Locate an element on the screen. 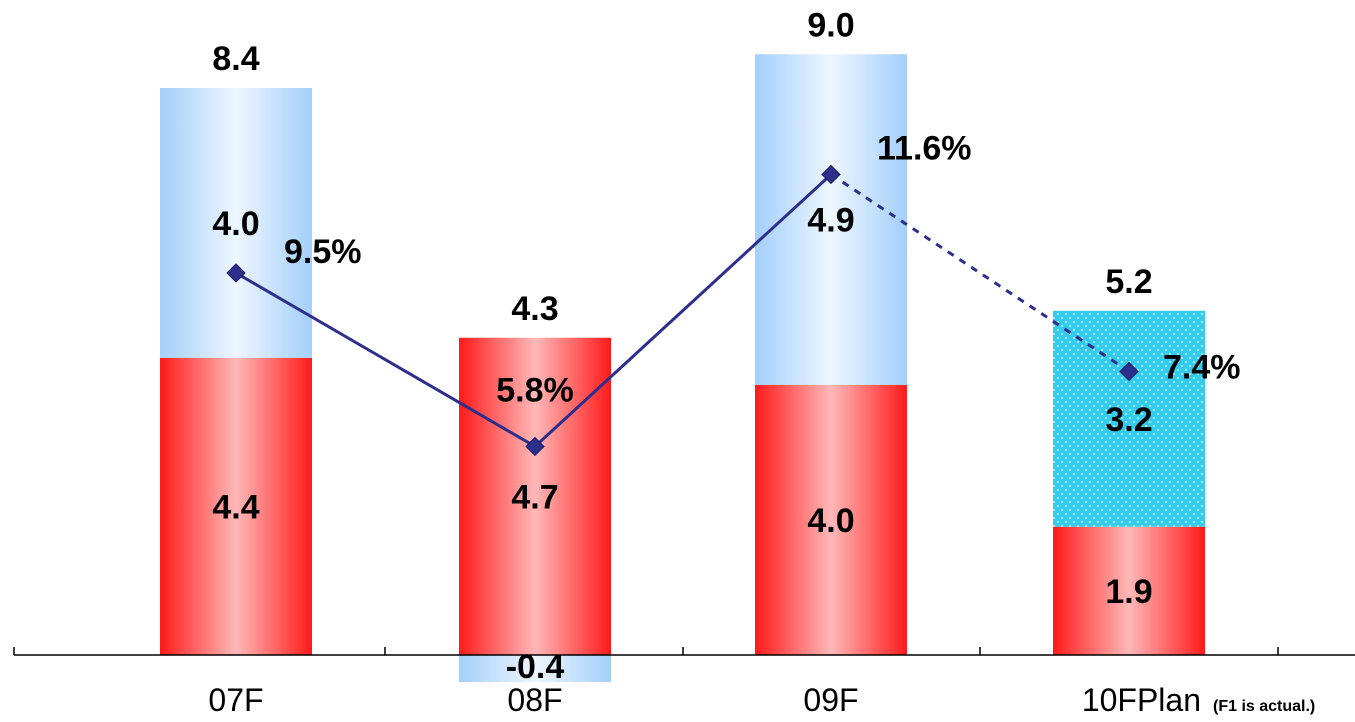 This screenshot has width=1355, height=722. data-label-total-09F: 9.0 is located at coordinates (830, 25).